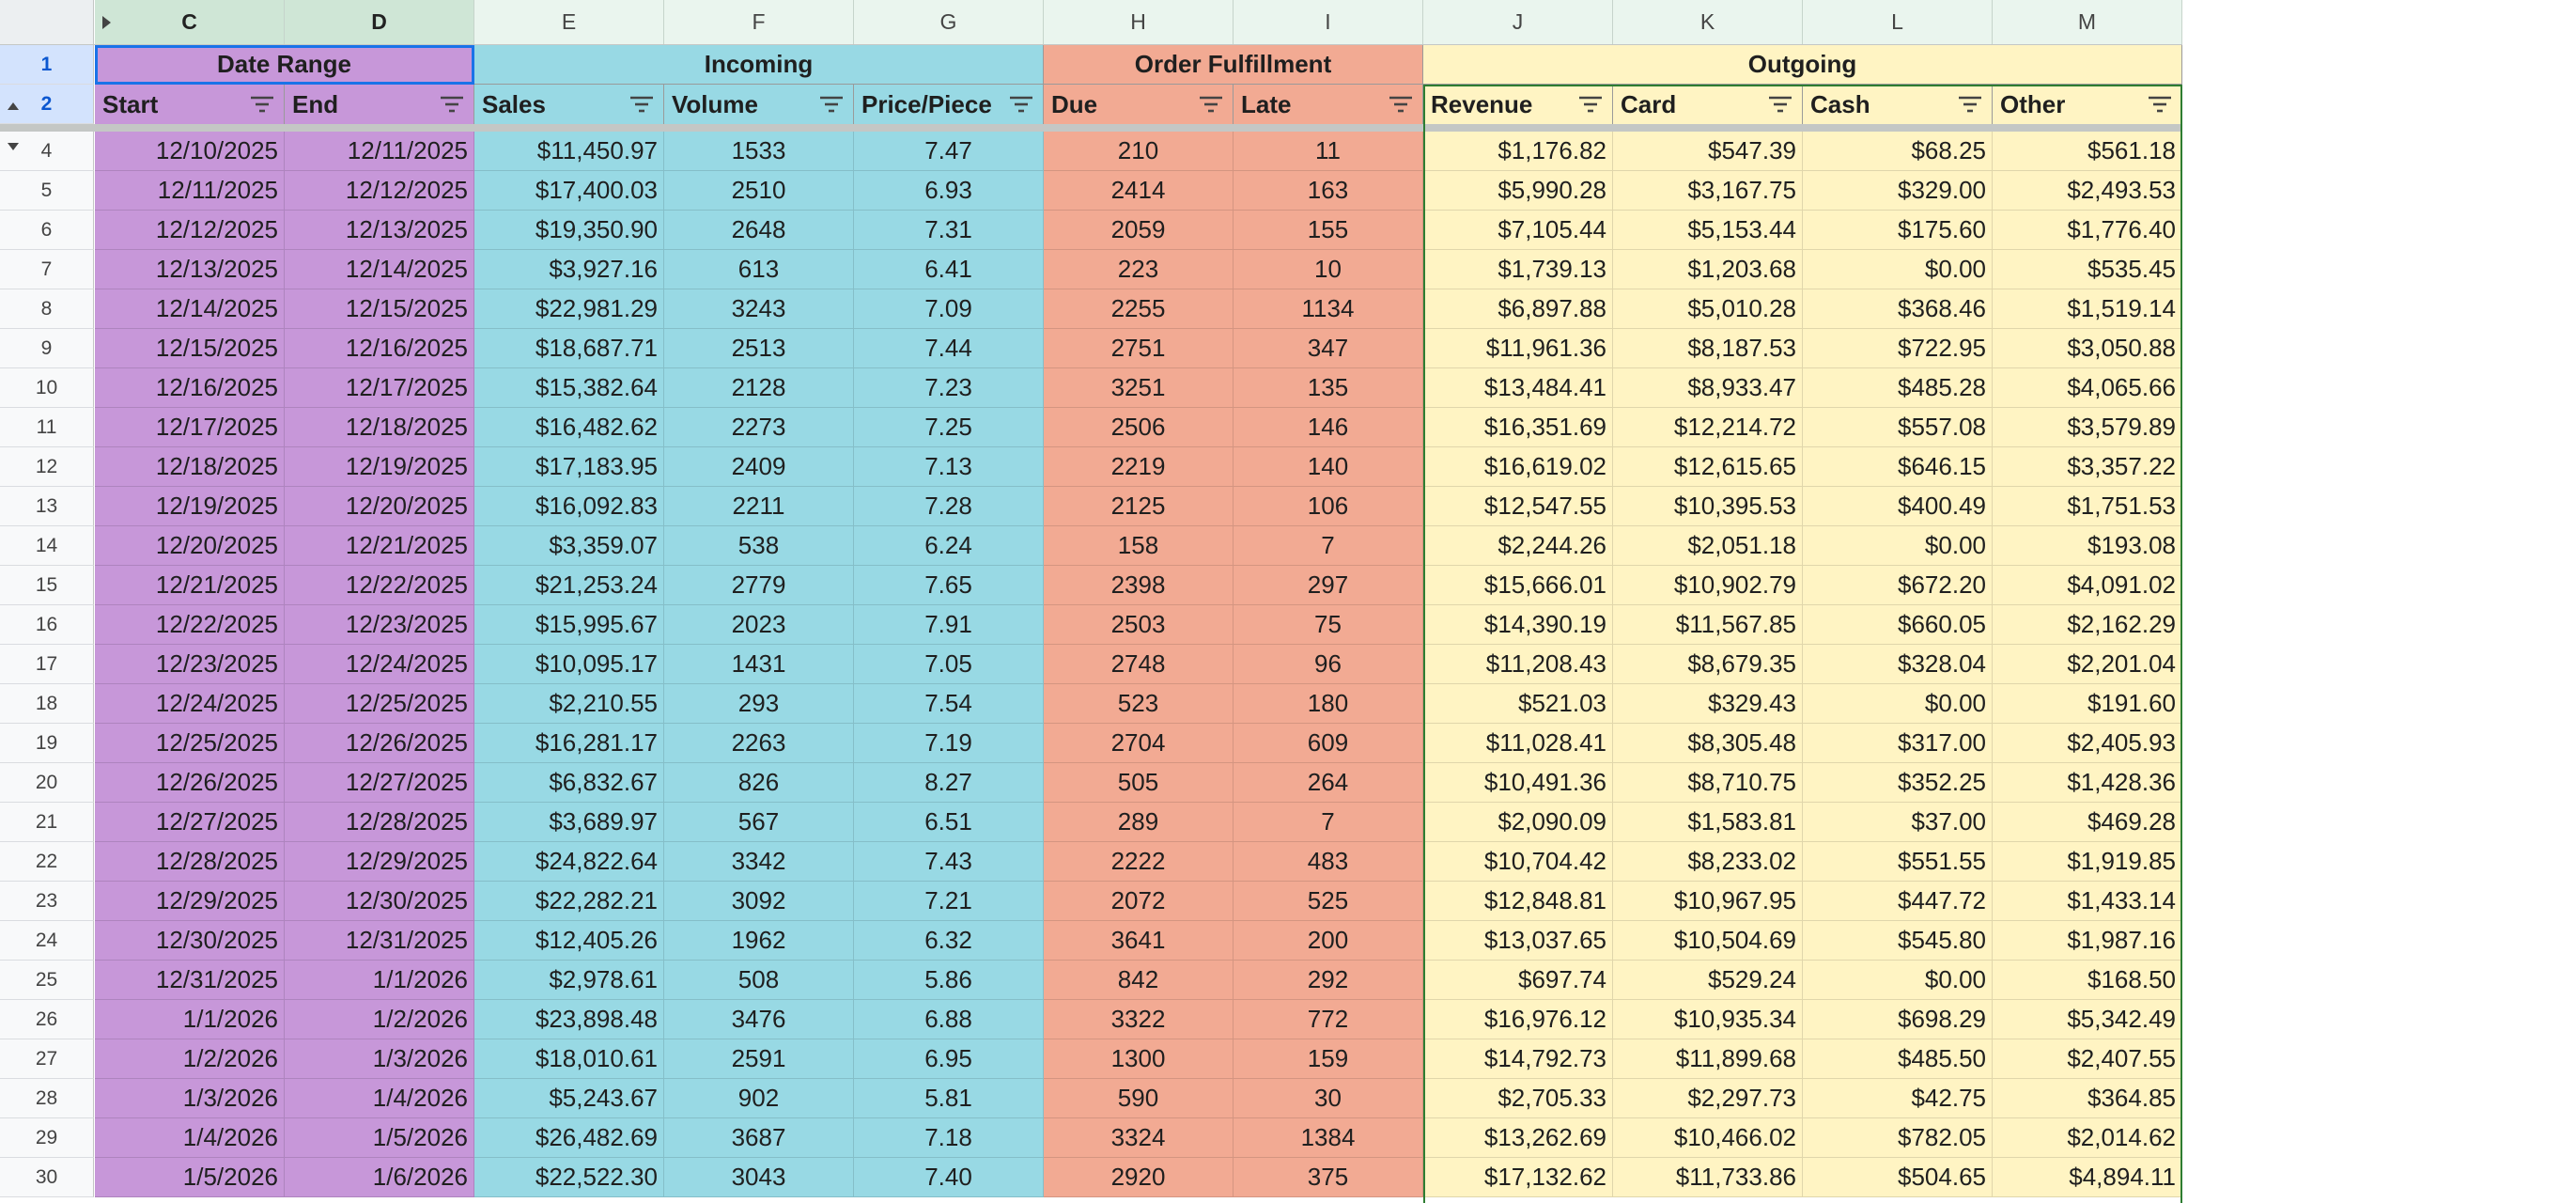 The image size is (2576, 1203). What do you see at coordinates (1139, 585) in the screenshot?
I see `data-cell: 2398` at bounding box center [1139, 585].